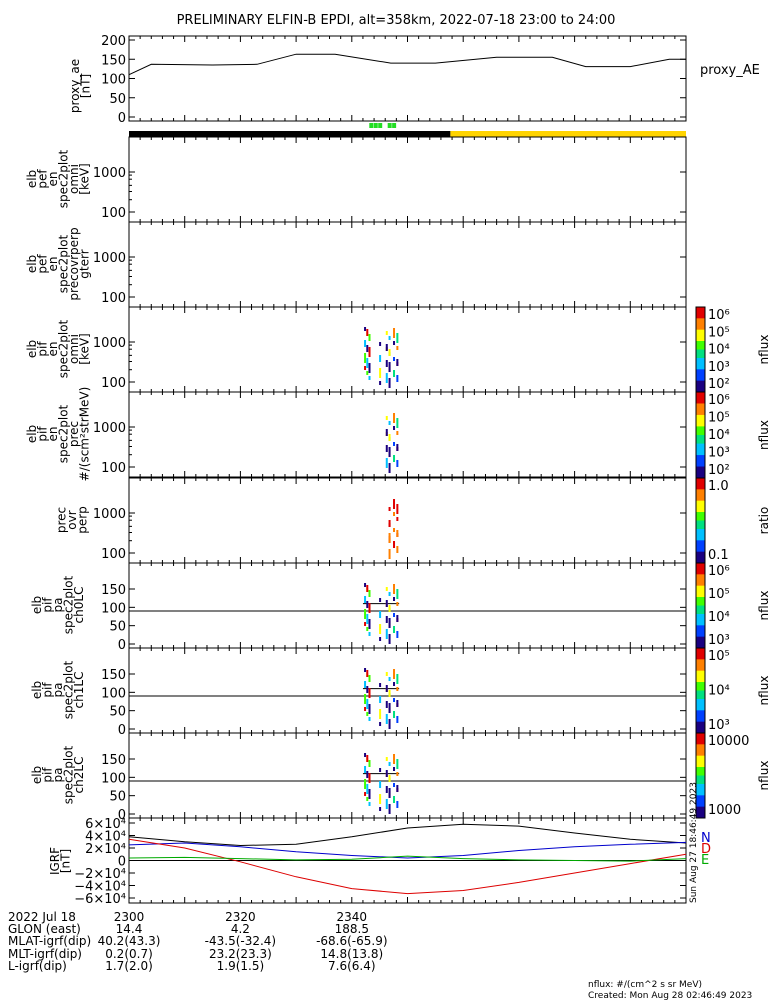  Describe the element at coordinates (389, 125) in the screenshot. I see `status-green-mark` at that location.